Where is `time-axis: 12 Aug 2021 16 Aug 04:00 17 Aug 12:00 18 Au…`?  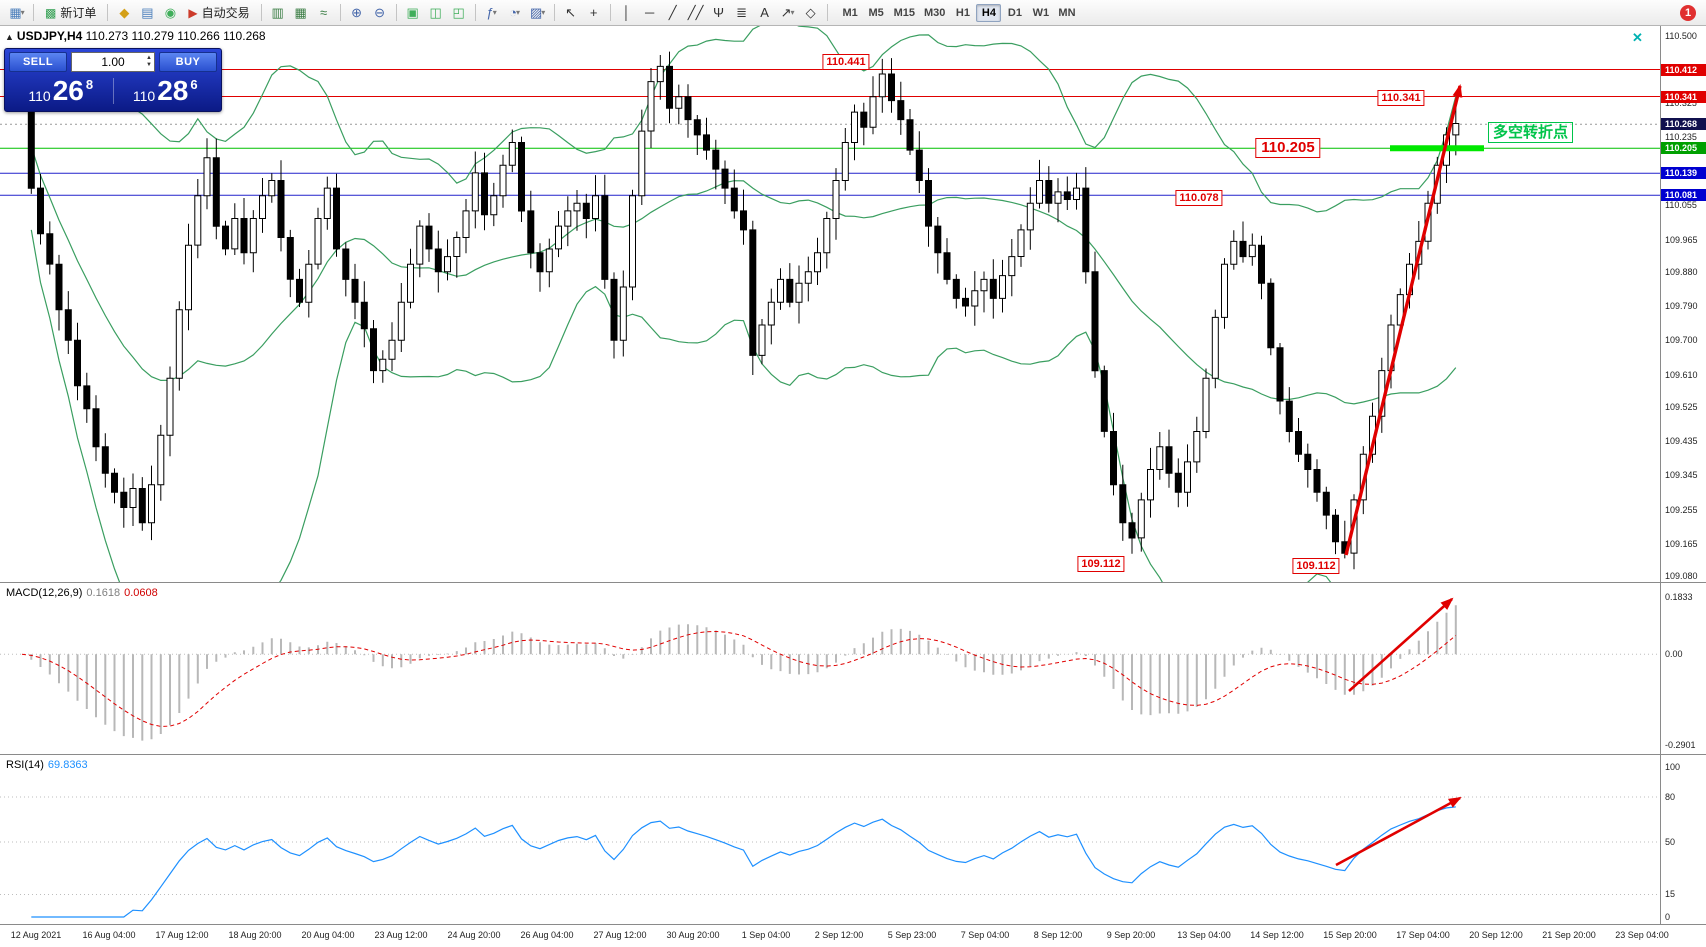
time-axis: 12 Aug 2021 16 Aug 04:00 17 Aug 12:00 18 Au… is located at coordinates (853, 935).